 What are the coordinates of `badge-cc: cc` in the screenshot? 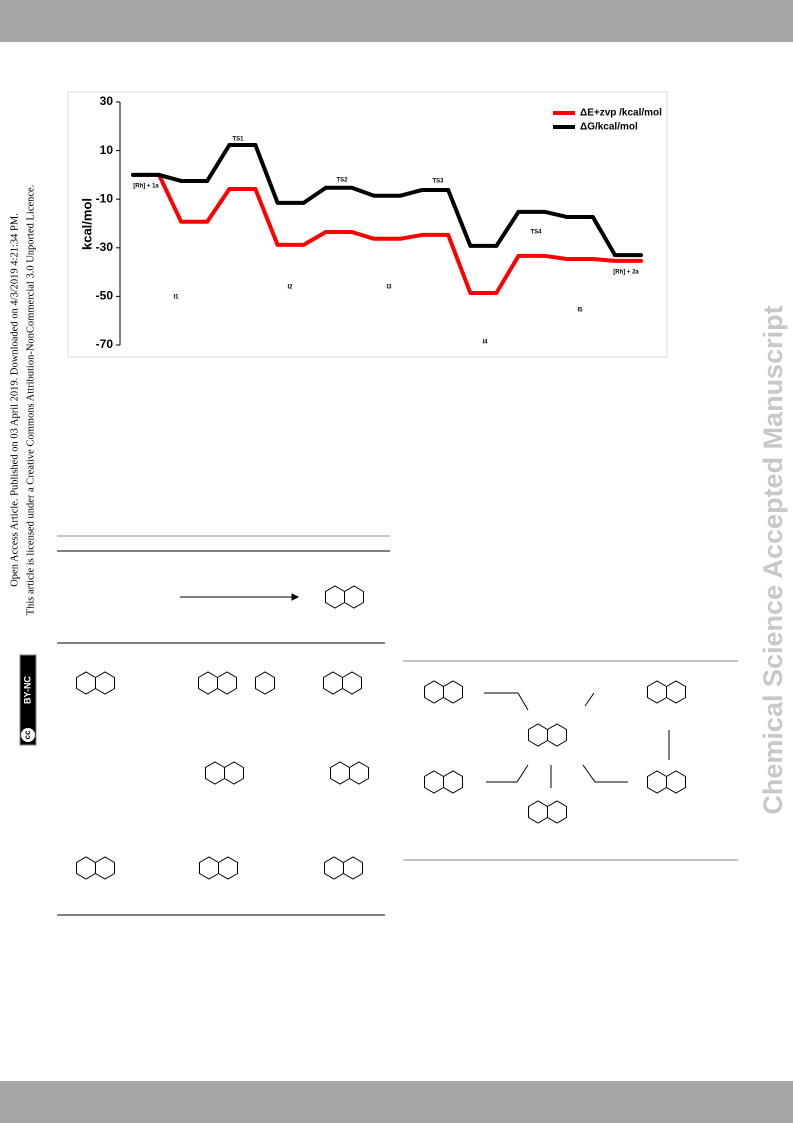 It's located at (27, 734).